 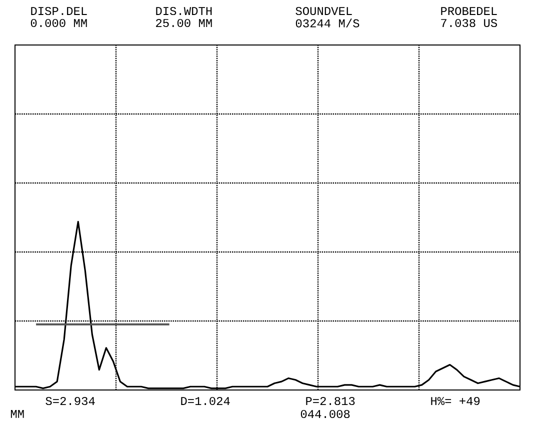 What do you see at coordinates (469, 23) in the screenshot?
I see `text: 7.038 US` at bounding box center [469, 23].